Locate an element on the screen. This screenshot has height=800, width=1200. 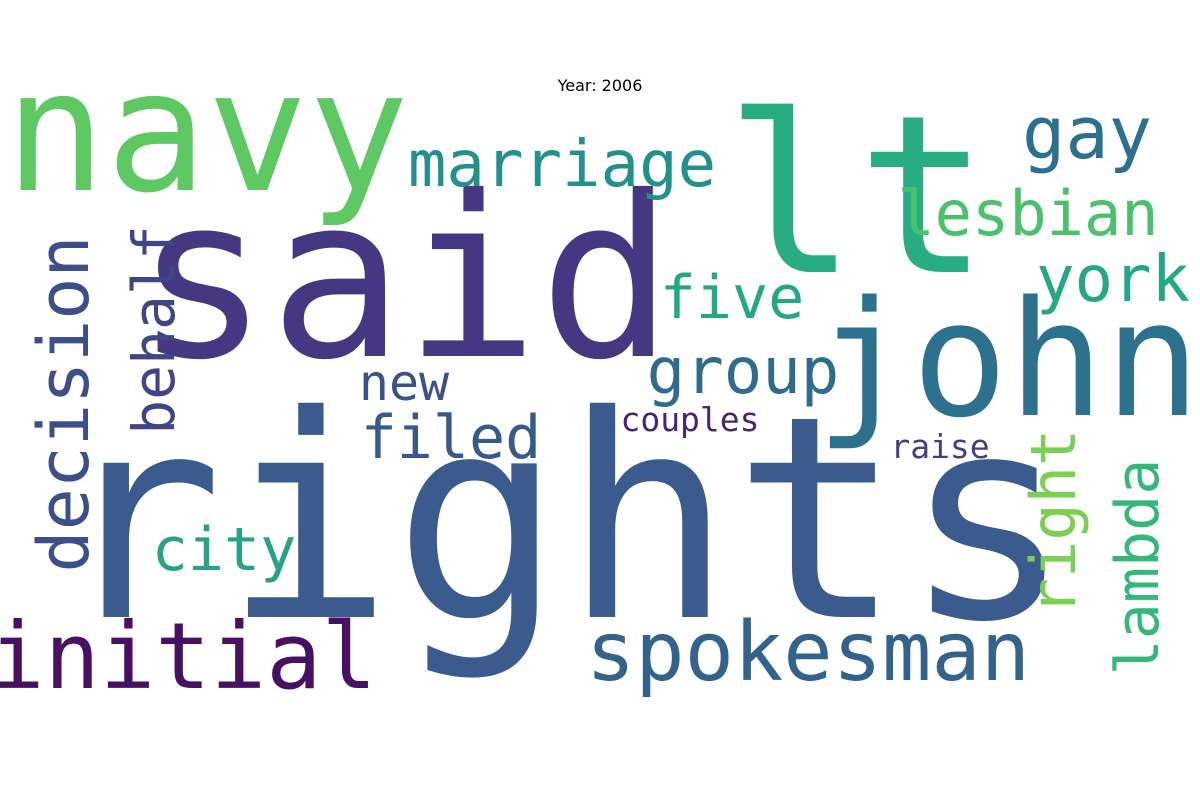
word-couples: couples is located at coordinates (689, 419).